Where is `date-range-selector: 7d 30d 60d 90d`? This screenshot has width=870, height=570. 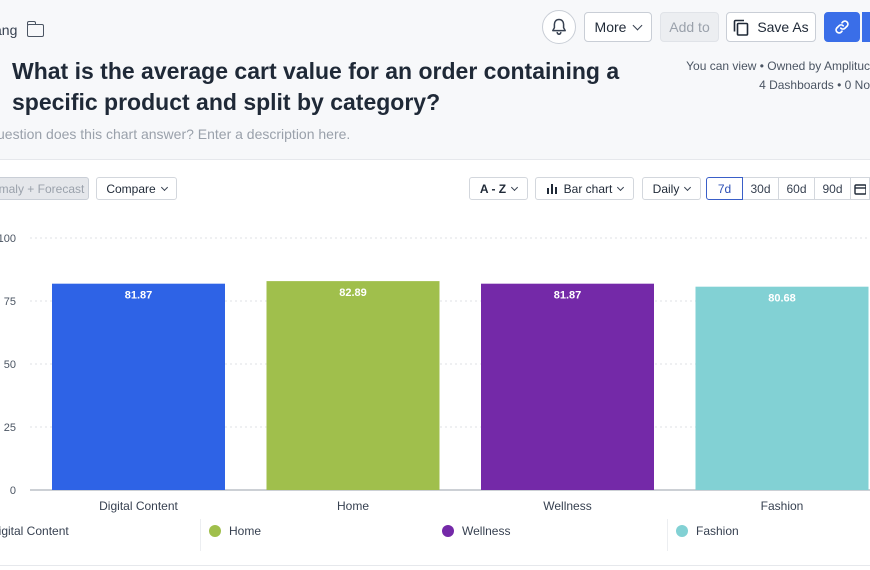
date-range-selector: 7d 30d 60d 90d is located at coordinates (788, 188).